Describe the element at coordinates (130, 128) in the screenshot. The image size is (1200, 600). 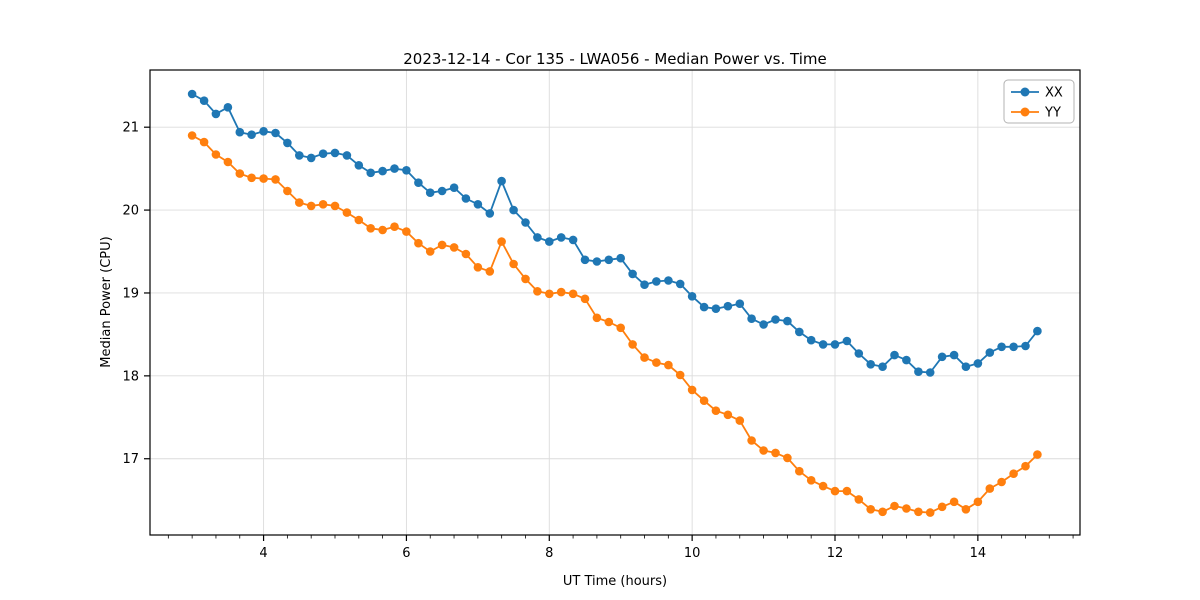
I see `y-axis-tick-label: 21` at that location.